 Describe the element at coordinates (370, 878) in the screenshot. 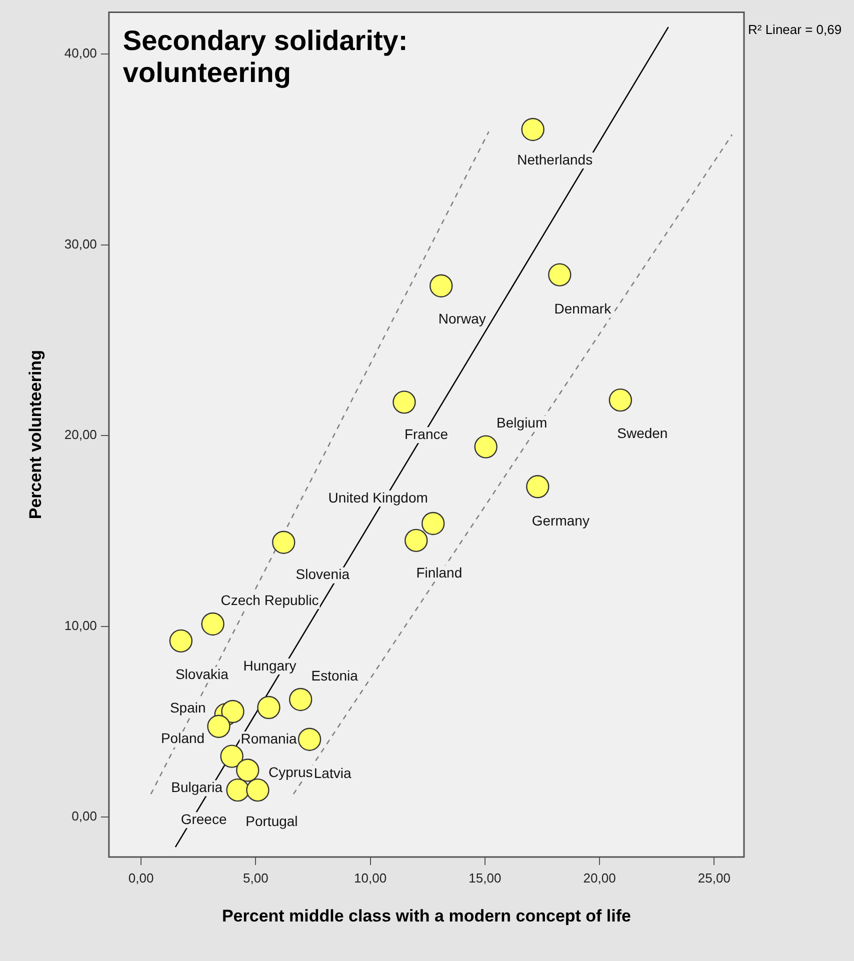

I see `x-tick-label: 10,00` at that location.